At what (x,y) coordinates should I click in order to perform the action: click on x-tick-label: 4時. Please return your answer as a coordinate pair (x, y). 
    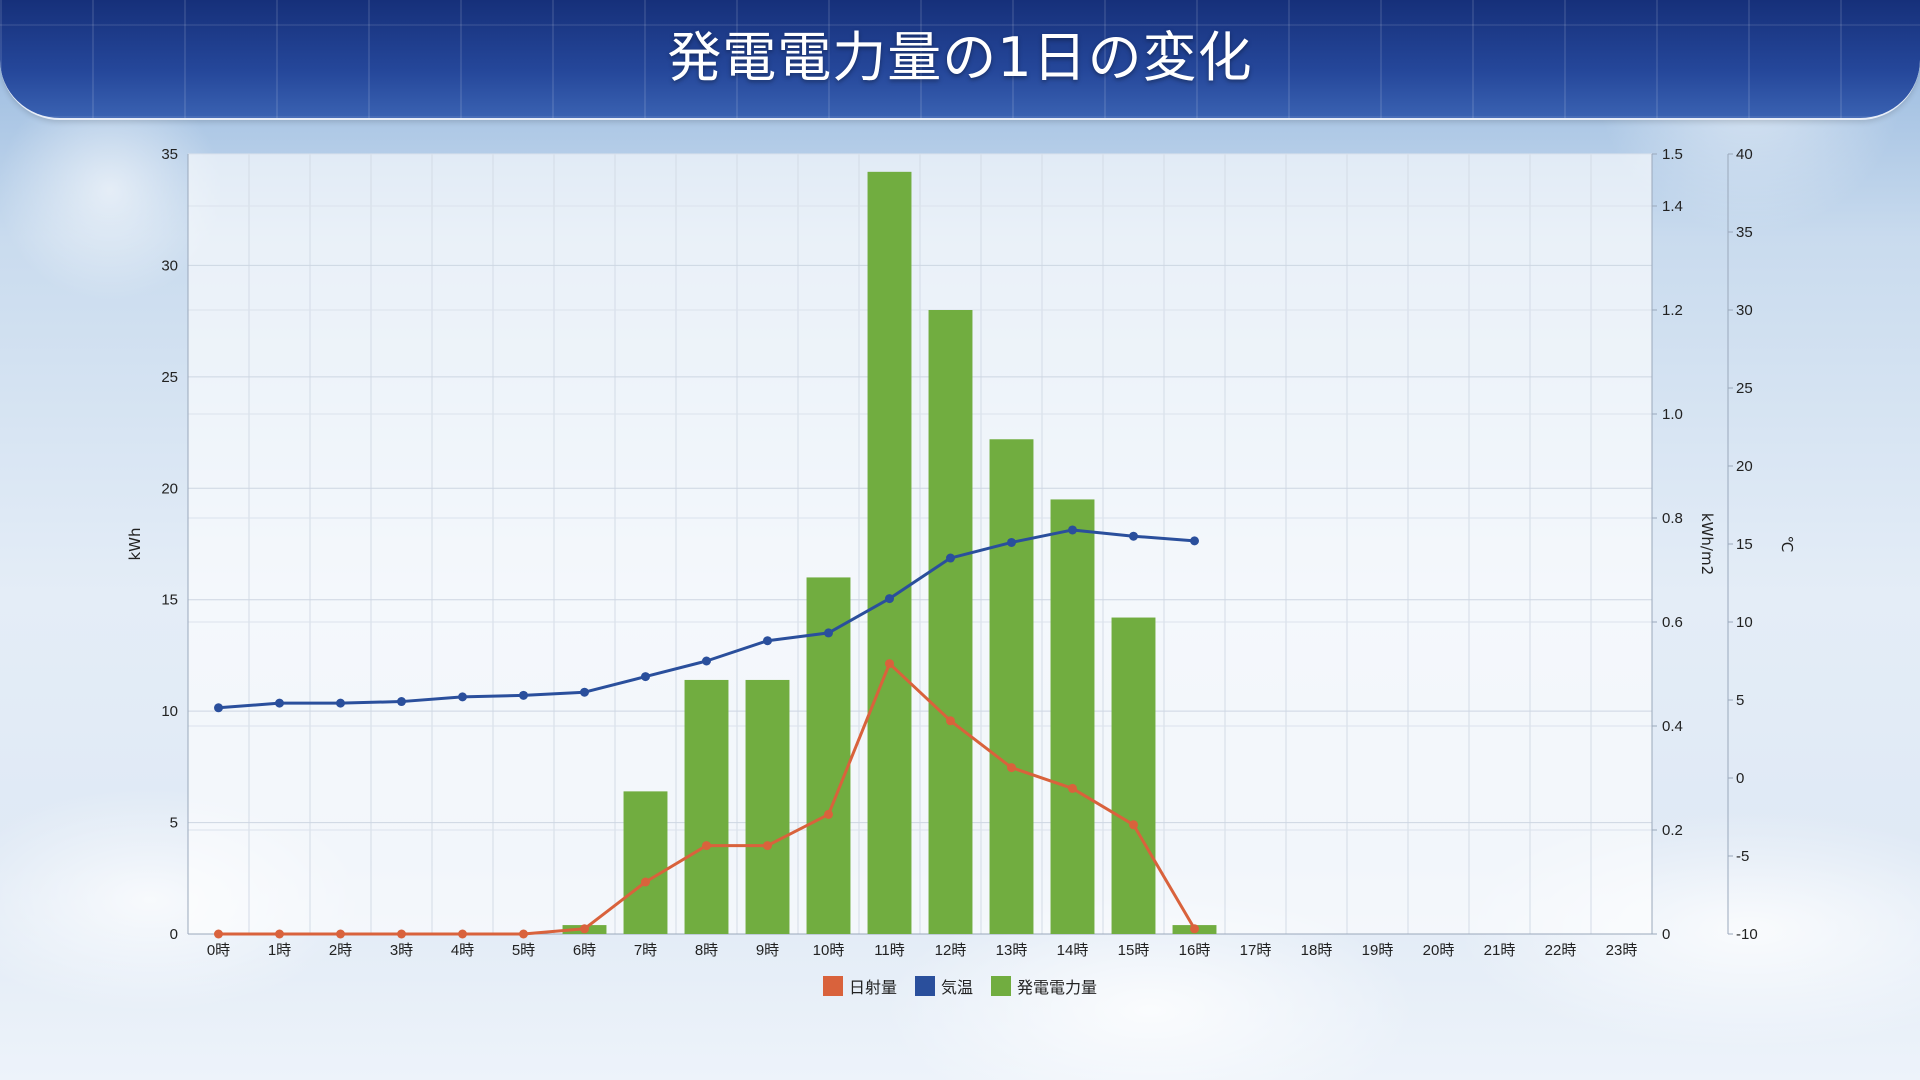
    Looking at the image, I should click on (462, 950).